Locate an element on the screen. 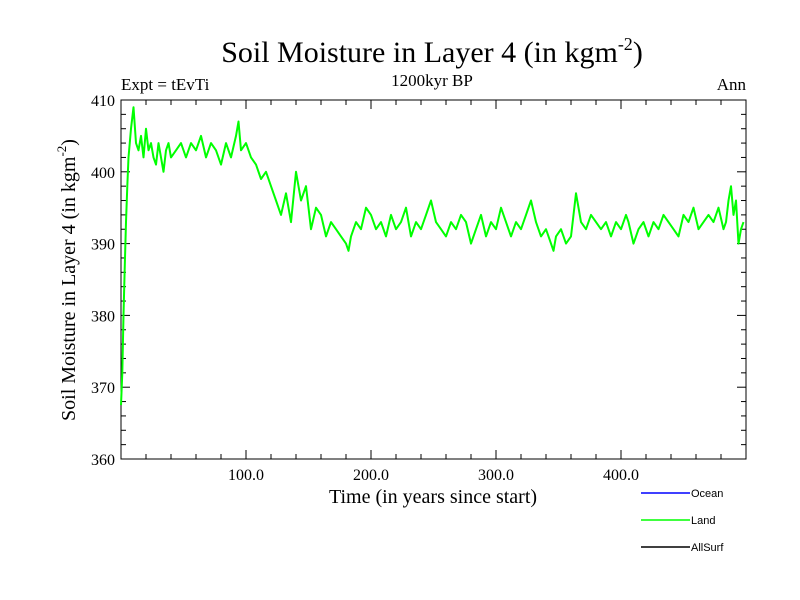 The height and width of the screenshot is (600, 800). x-tick-label: 300.0 is located at coordinates (496, 475).